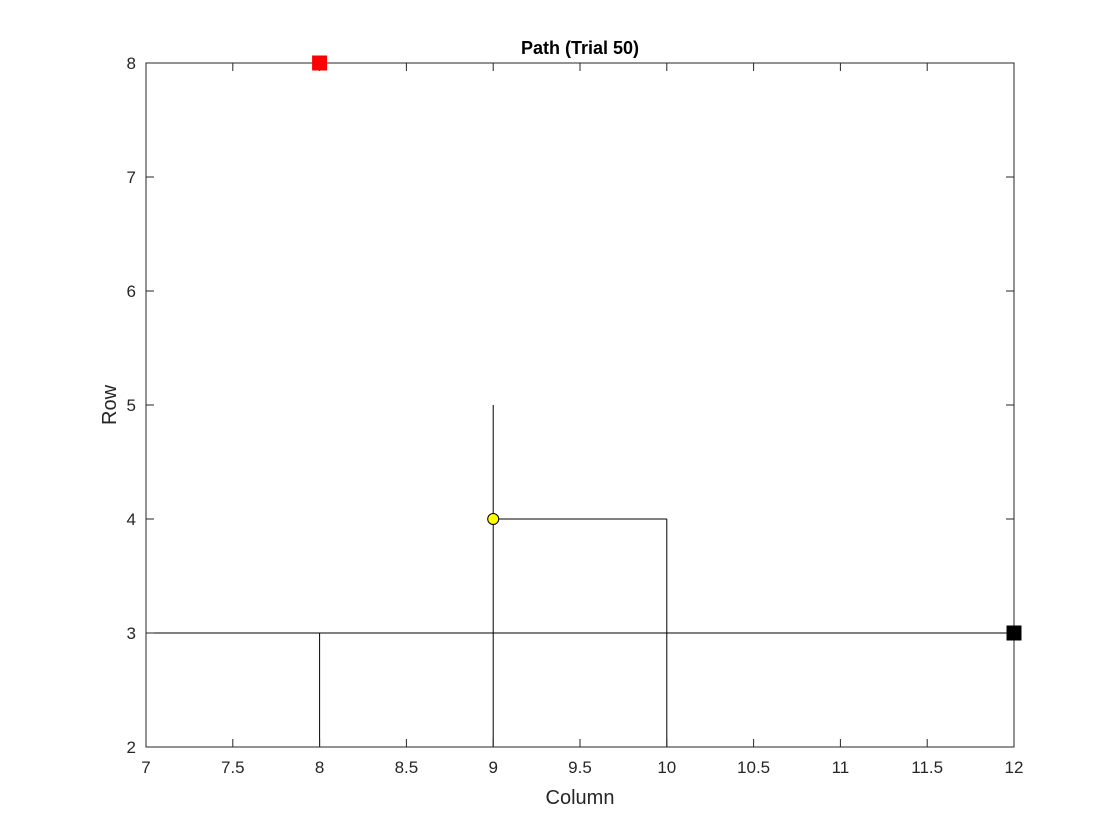  I want to click on x-tick-label: 9, so click(492, 767).